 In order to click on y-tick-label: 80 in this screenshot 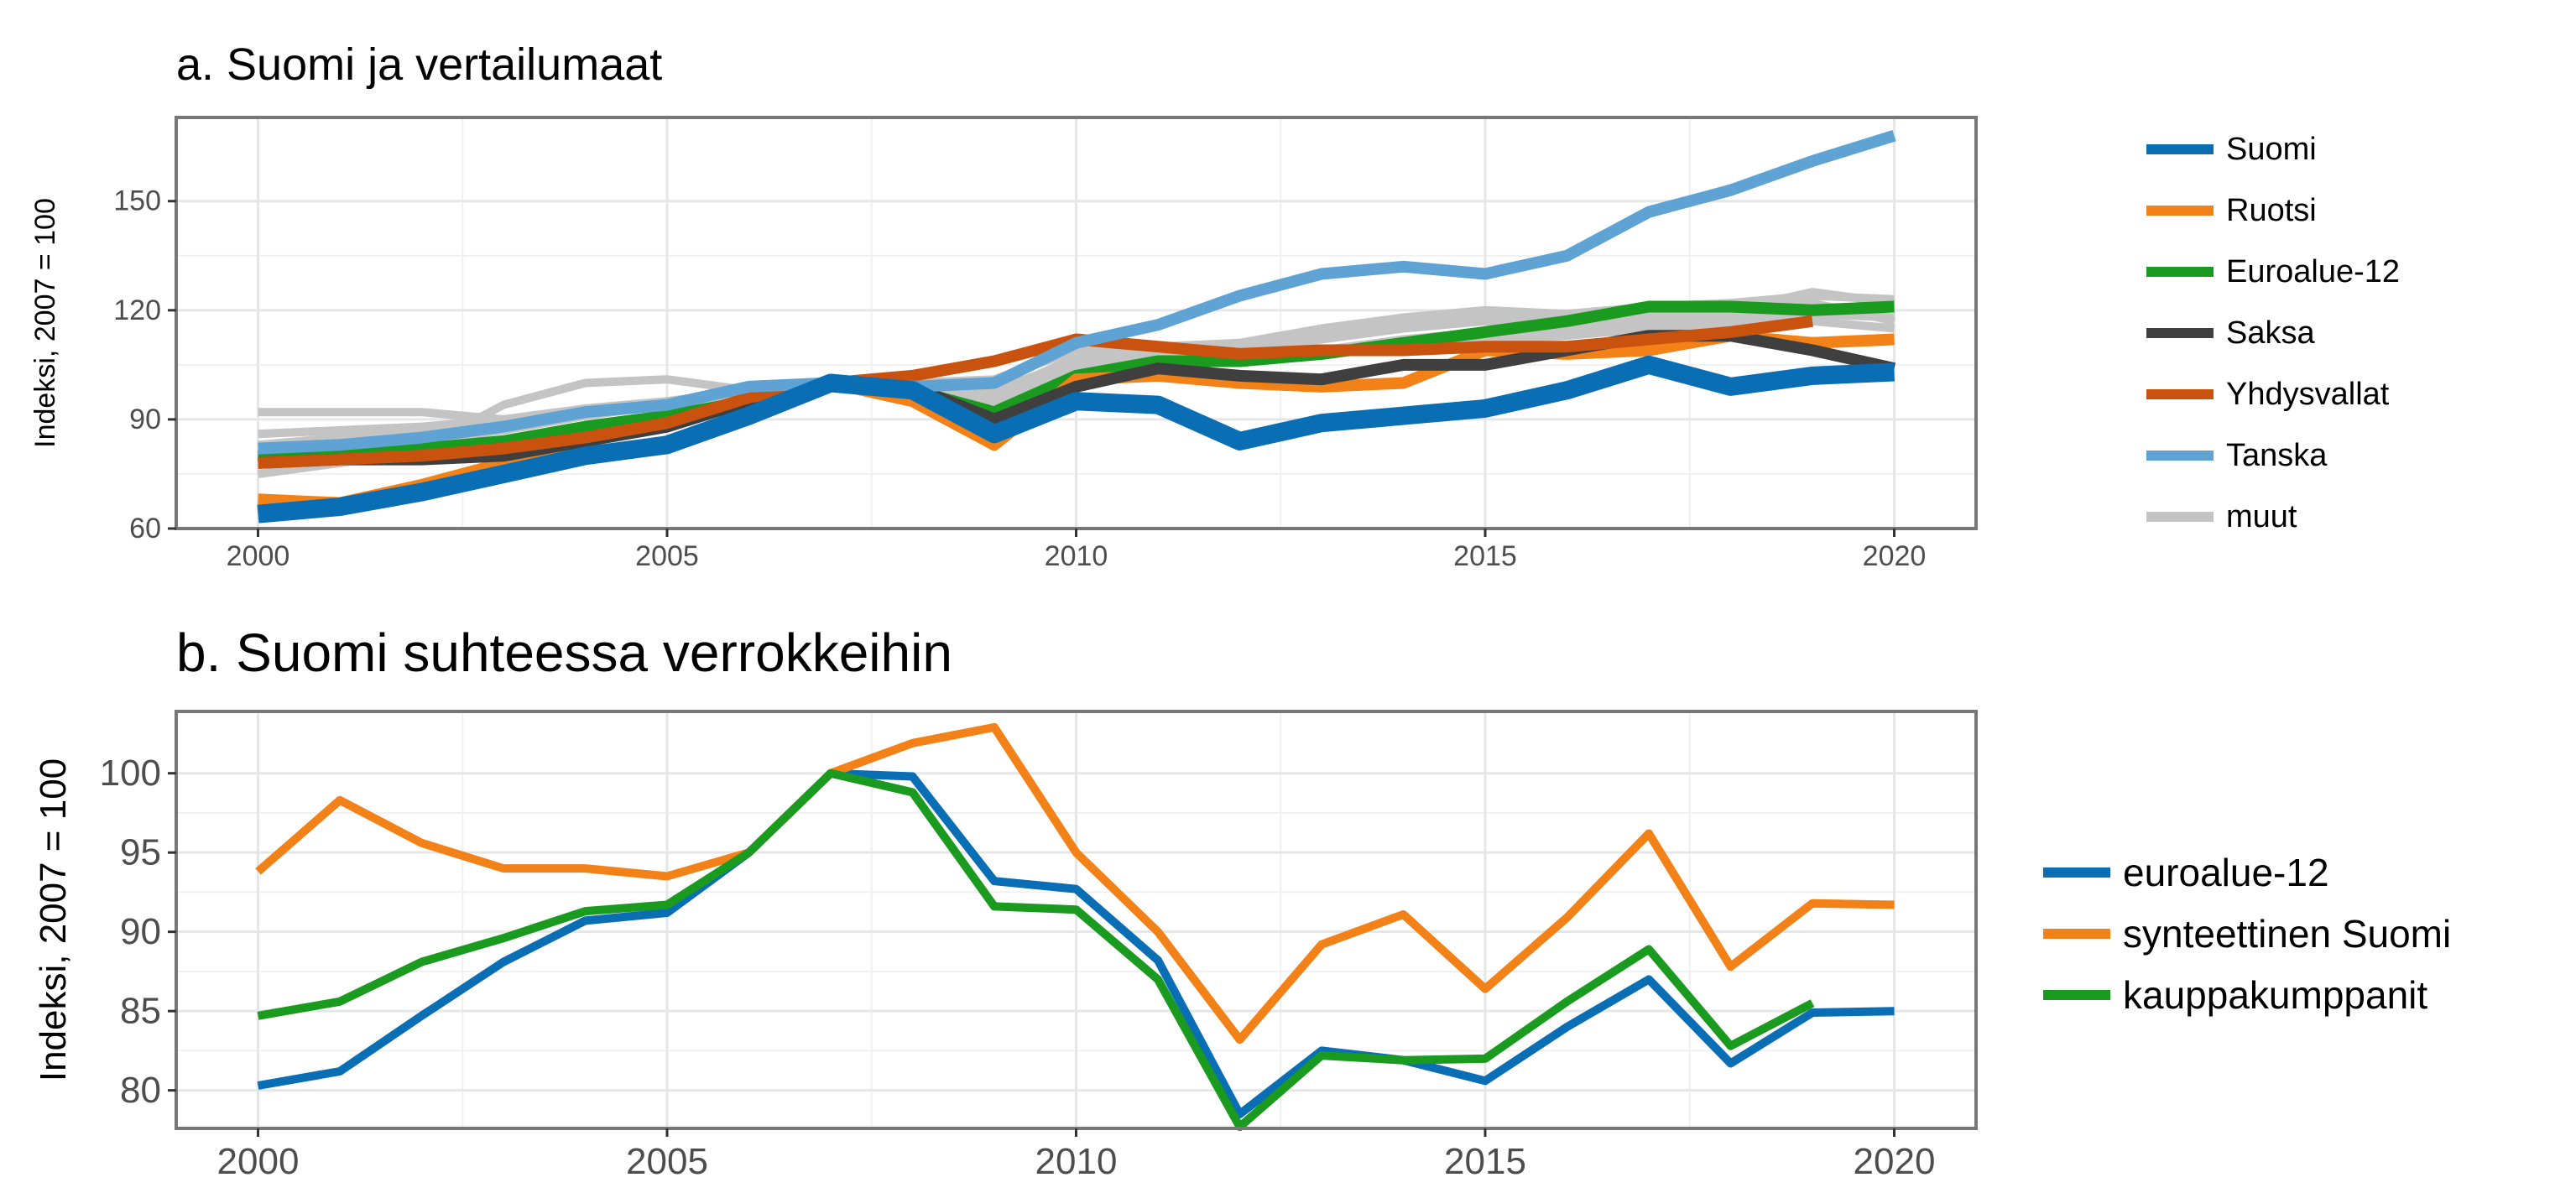, I will do `click(140, 1090)`.